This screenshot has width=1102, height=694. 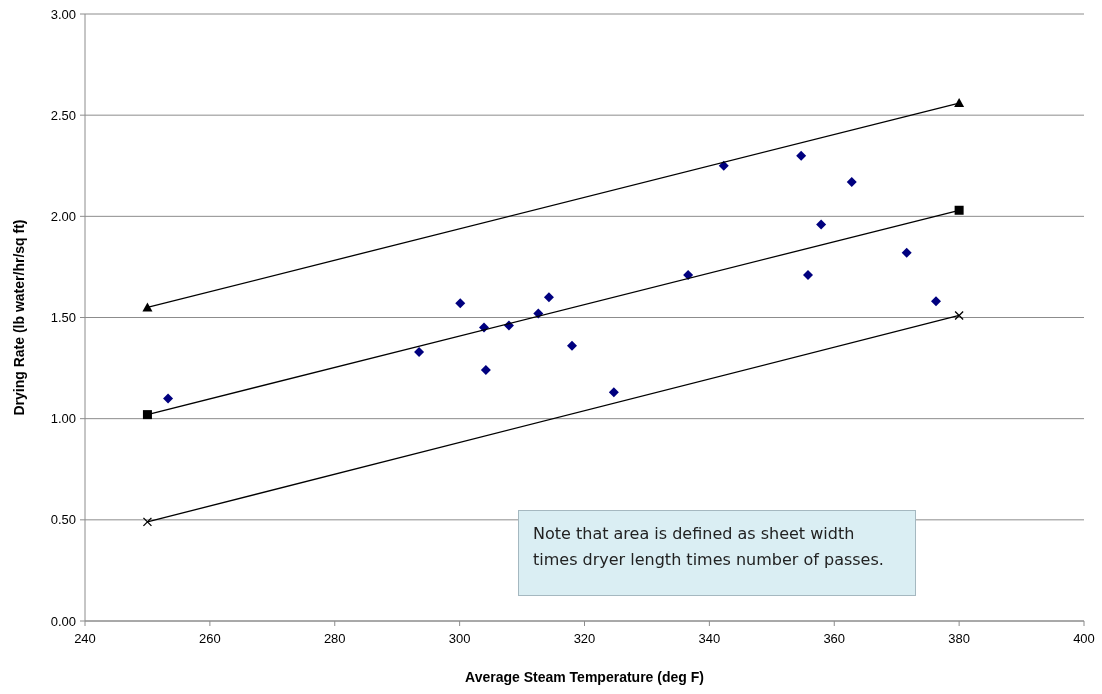 I want to click on note-box: Note that area is defined as sheet width times dryer length times number of passes., so click(x=717, y=553).